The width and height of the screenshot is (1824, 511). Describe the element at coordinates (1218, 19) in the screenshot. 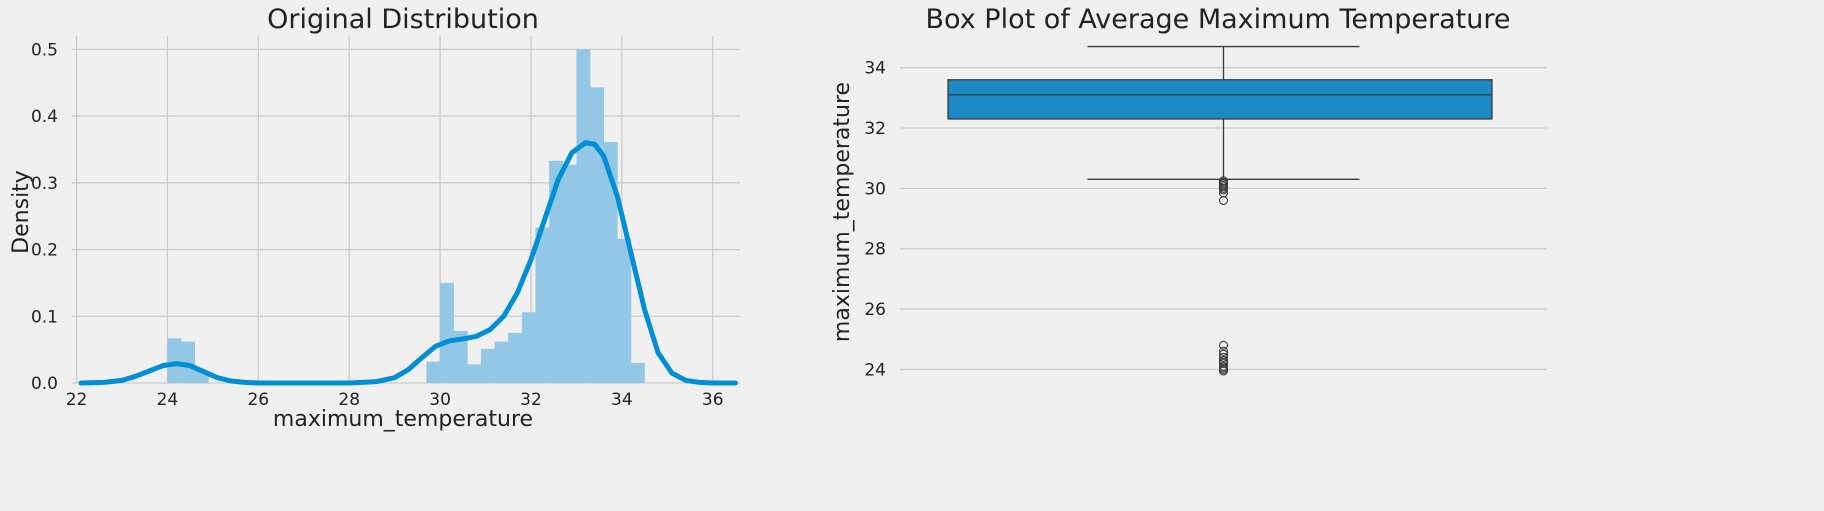

I see `box-plot-title: Box Plot of Average Maximum Temperature` at that location.